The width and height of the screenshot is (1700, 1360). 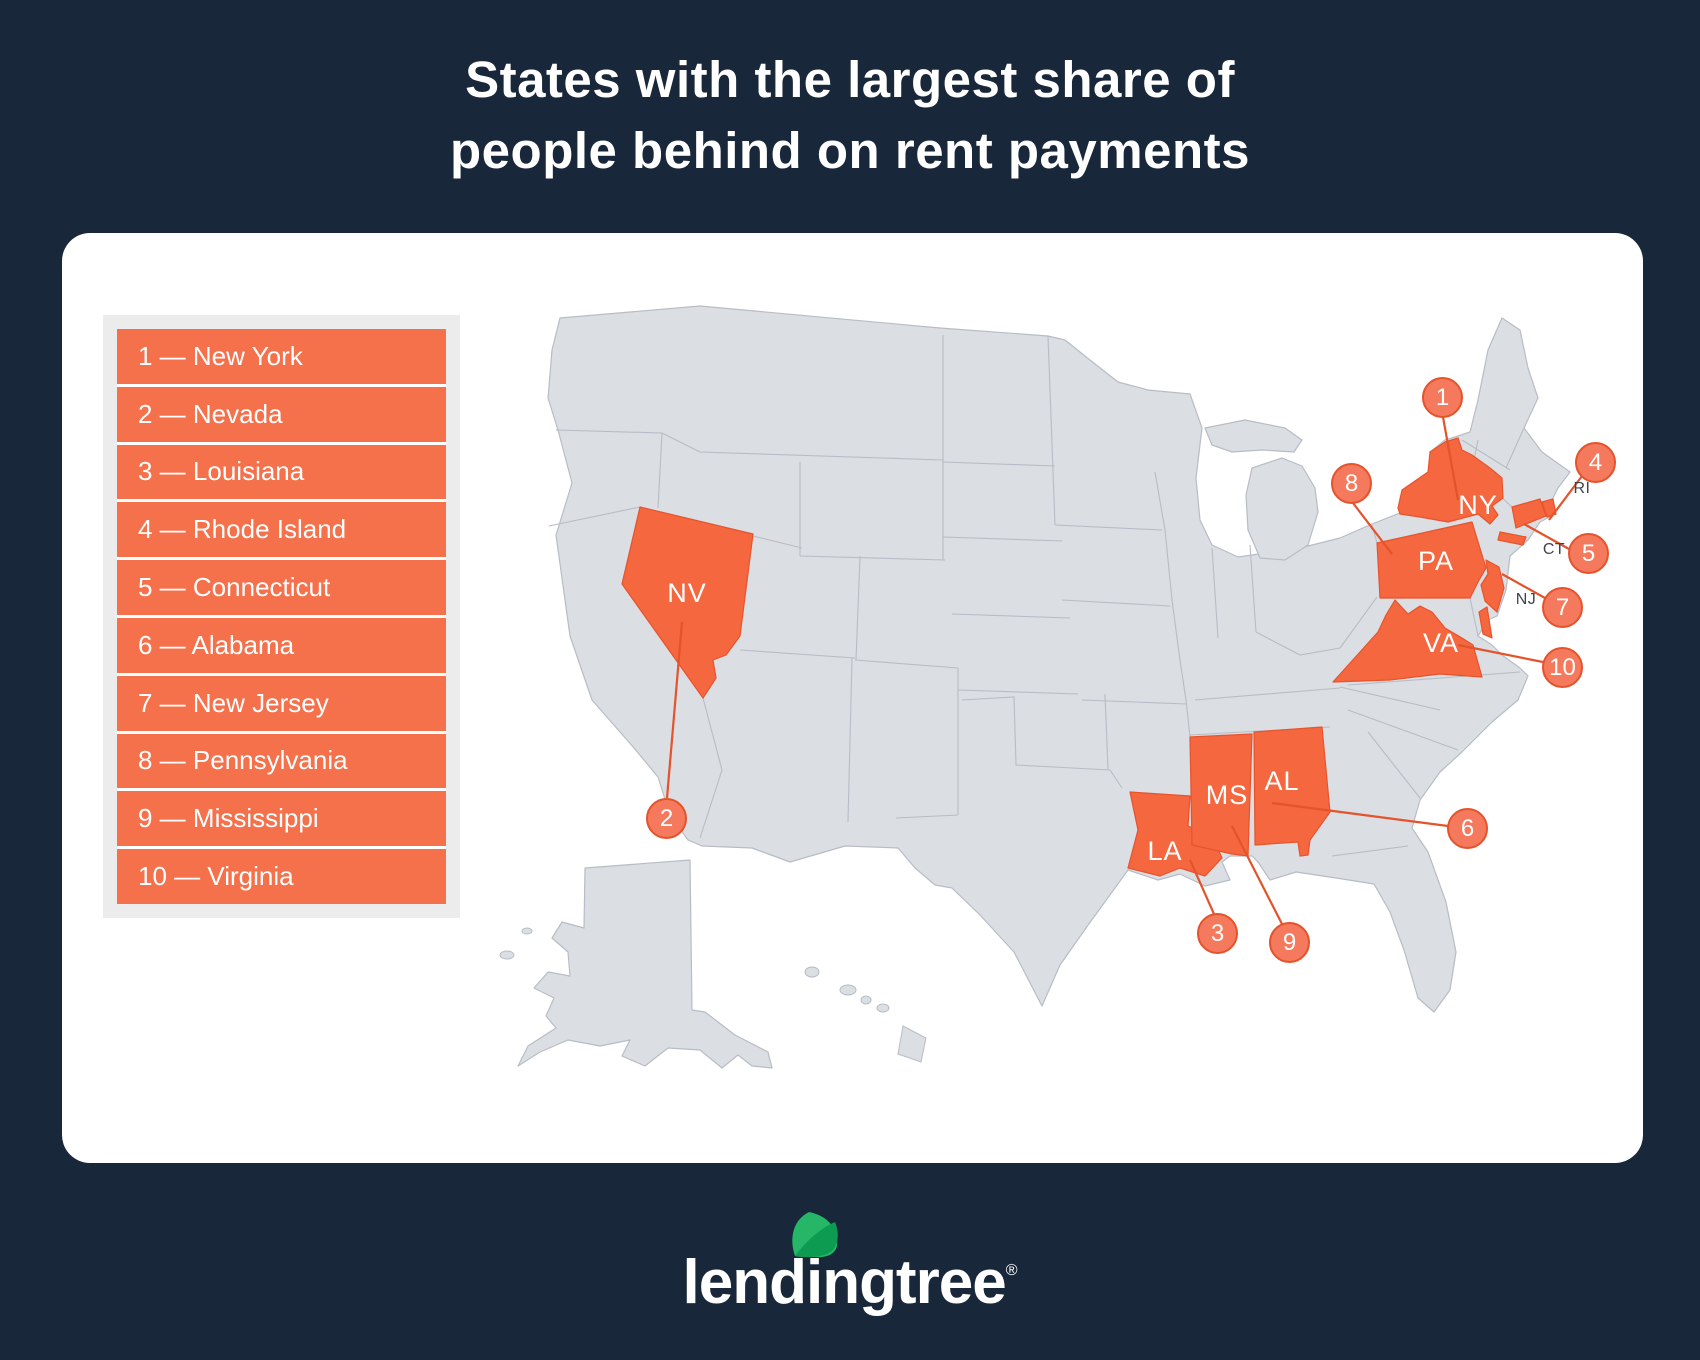 What do you see at coordinates (1175, 834) in the screenshot?
I see `state-louisiana` at bounding box center [1175, 834].